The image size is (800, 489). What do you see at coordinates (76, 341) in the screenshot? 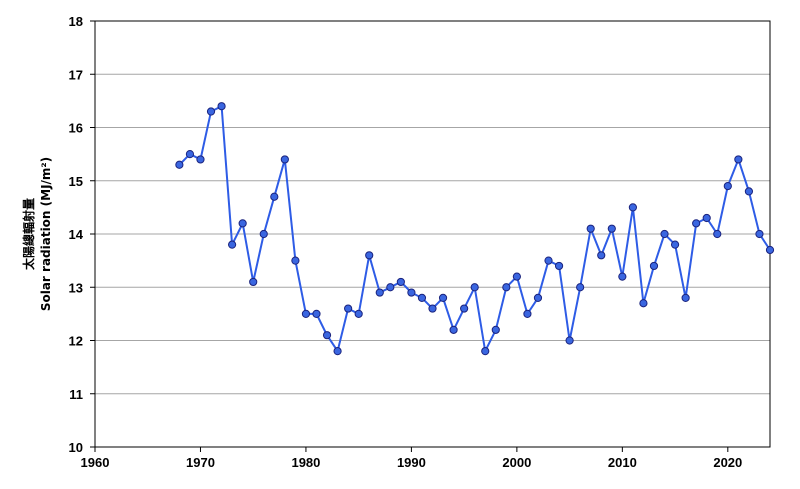
I see `y-tick-label: 12` at bounding box center [76, 341].